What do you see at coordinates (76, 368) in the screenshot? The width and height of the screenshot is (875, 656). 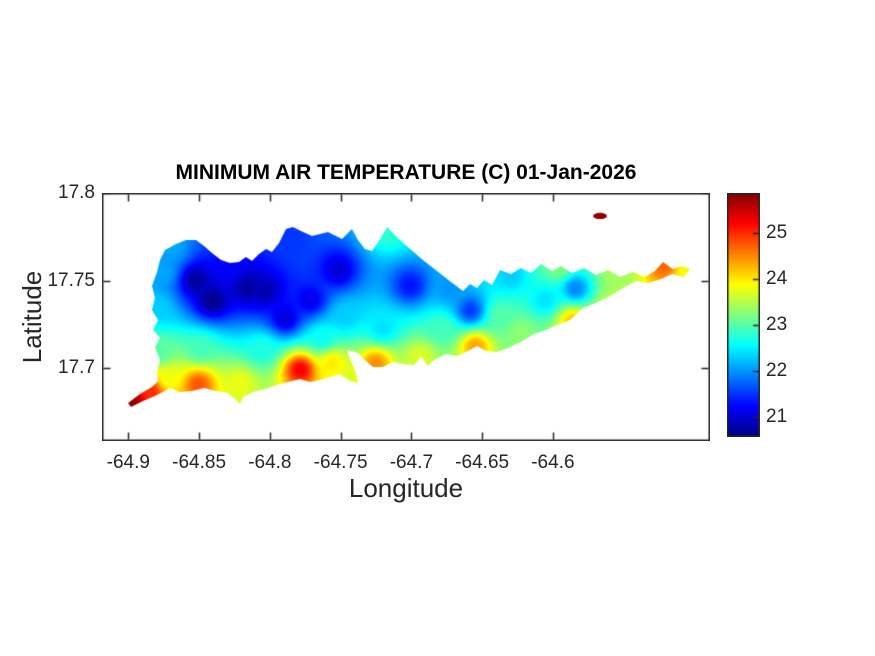 I see `y-tick-label: 17.7` at bounding box center [76, 368].